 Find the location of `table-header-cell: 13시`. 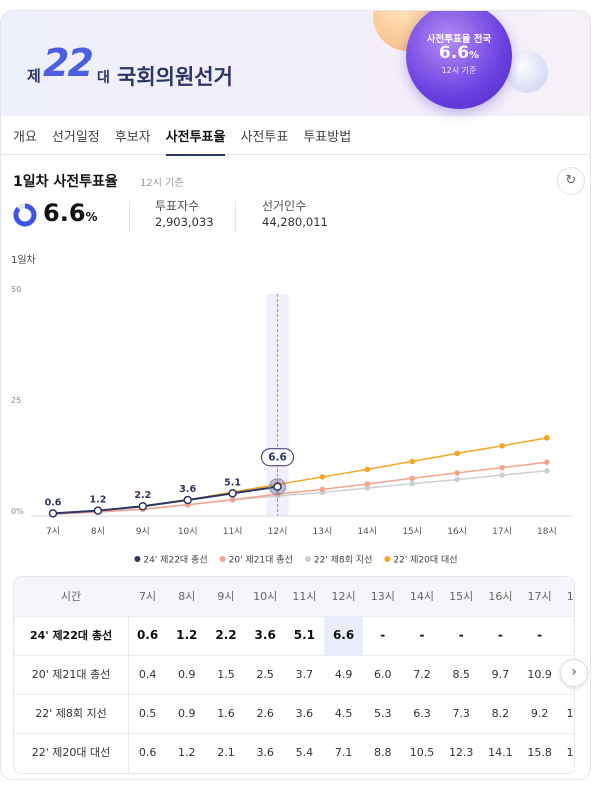

table-header-cell: 13시 is located at coordinates (382, 596).